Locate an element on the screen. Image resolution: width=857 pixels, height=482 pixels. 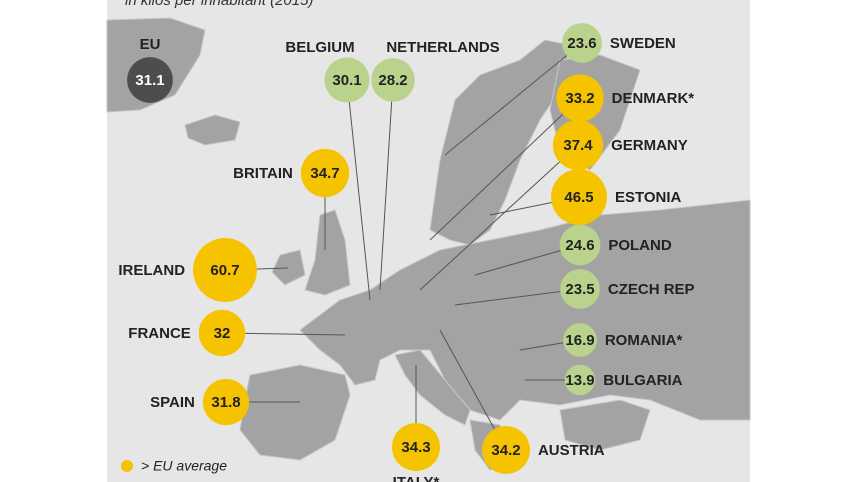
value-label: 32 is located at coordinates (222, 333).